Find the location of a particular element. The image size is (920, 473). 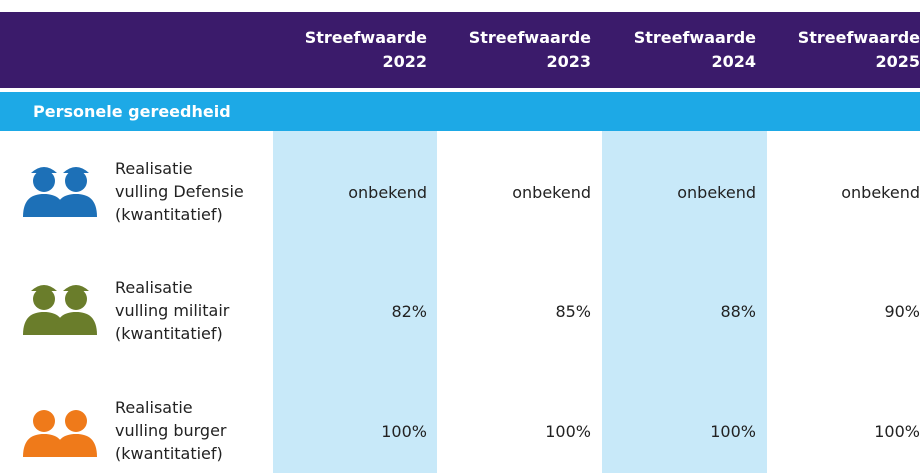

icons is located at coordinates (60, 312).